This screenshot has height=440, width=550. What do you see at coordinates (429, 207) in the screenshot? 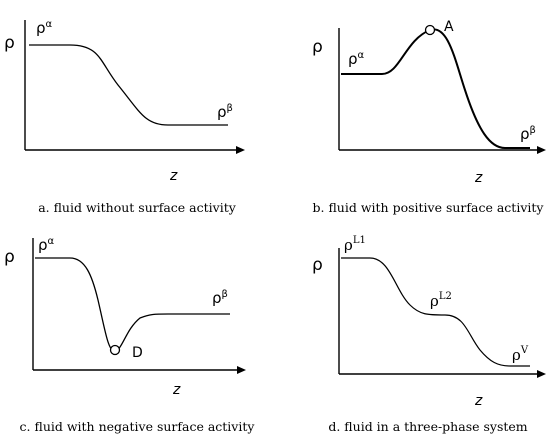
I see `panel-b-caption: b. fluid with positive surface activity` at bounding box center [429, 207].